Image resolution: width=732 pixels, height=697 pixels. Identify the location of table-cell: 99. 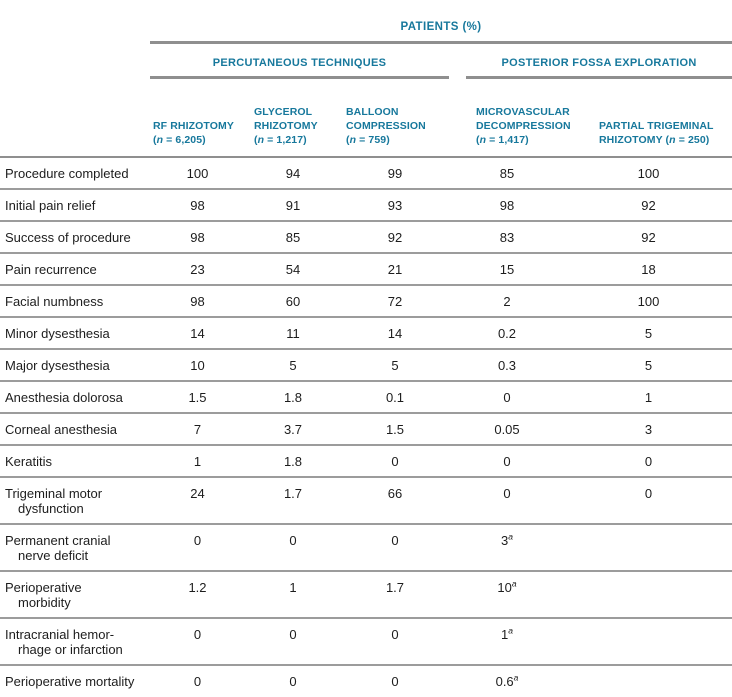
(395, 173).